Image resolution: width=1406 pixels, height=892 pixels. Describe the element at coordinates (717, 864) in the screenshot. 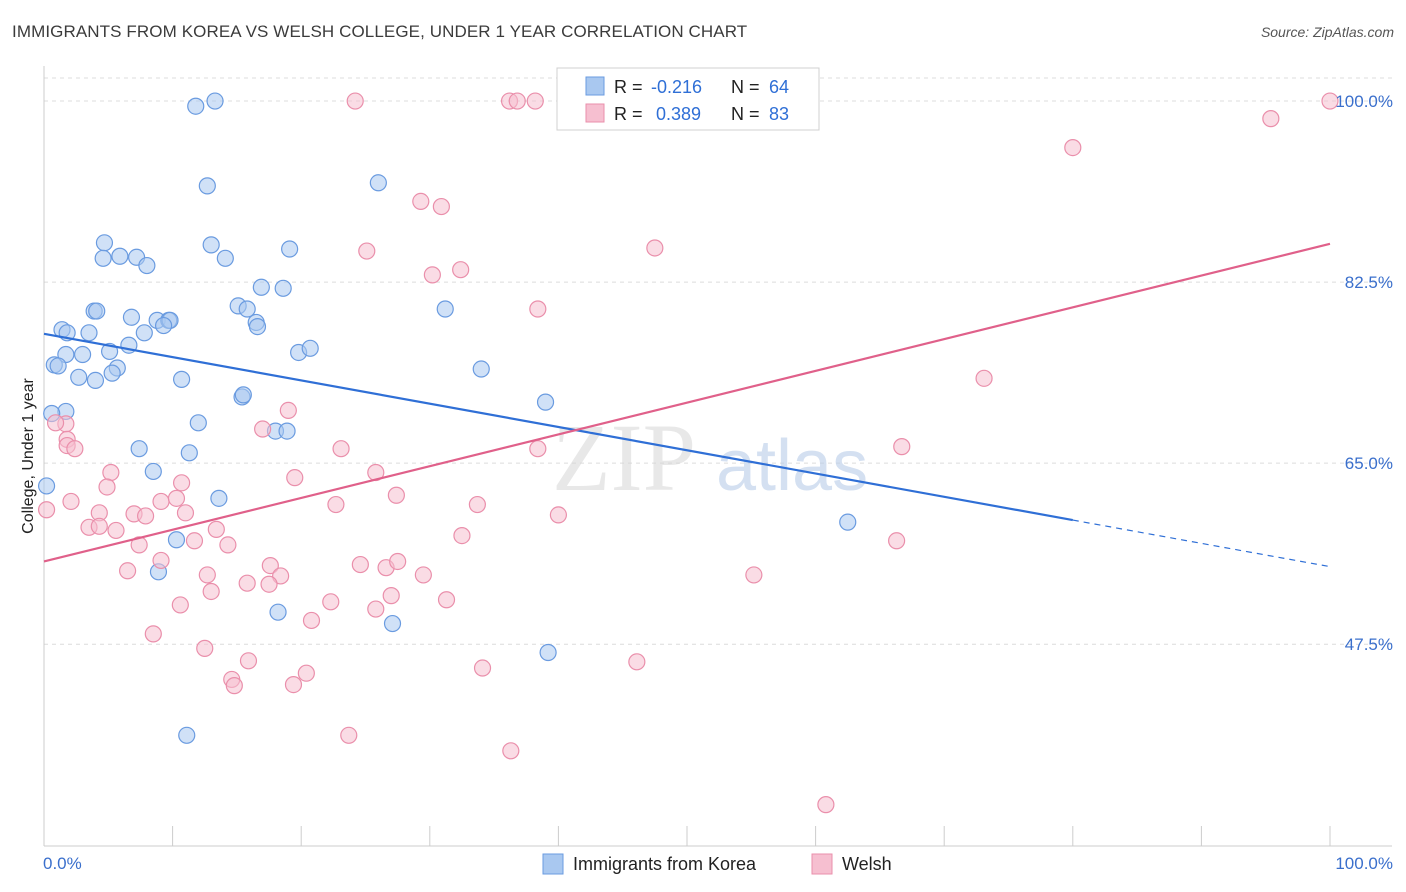

I see `bottom-legend: Immigrants from Korea Welsh` at that location.